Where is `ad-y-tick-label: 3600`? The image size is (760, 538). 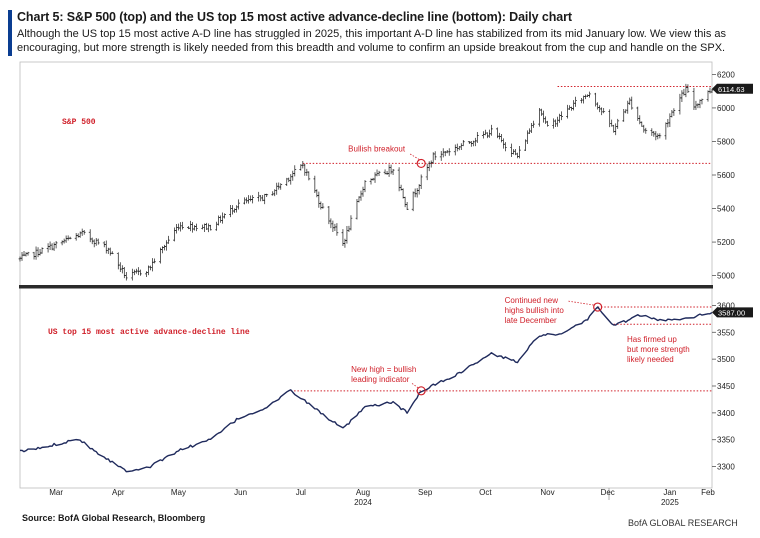
ad-y-tick-label: 3600 is located at coordinates (726, 305).